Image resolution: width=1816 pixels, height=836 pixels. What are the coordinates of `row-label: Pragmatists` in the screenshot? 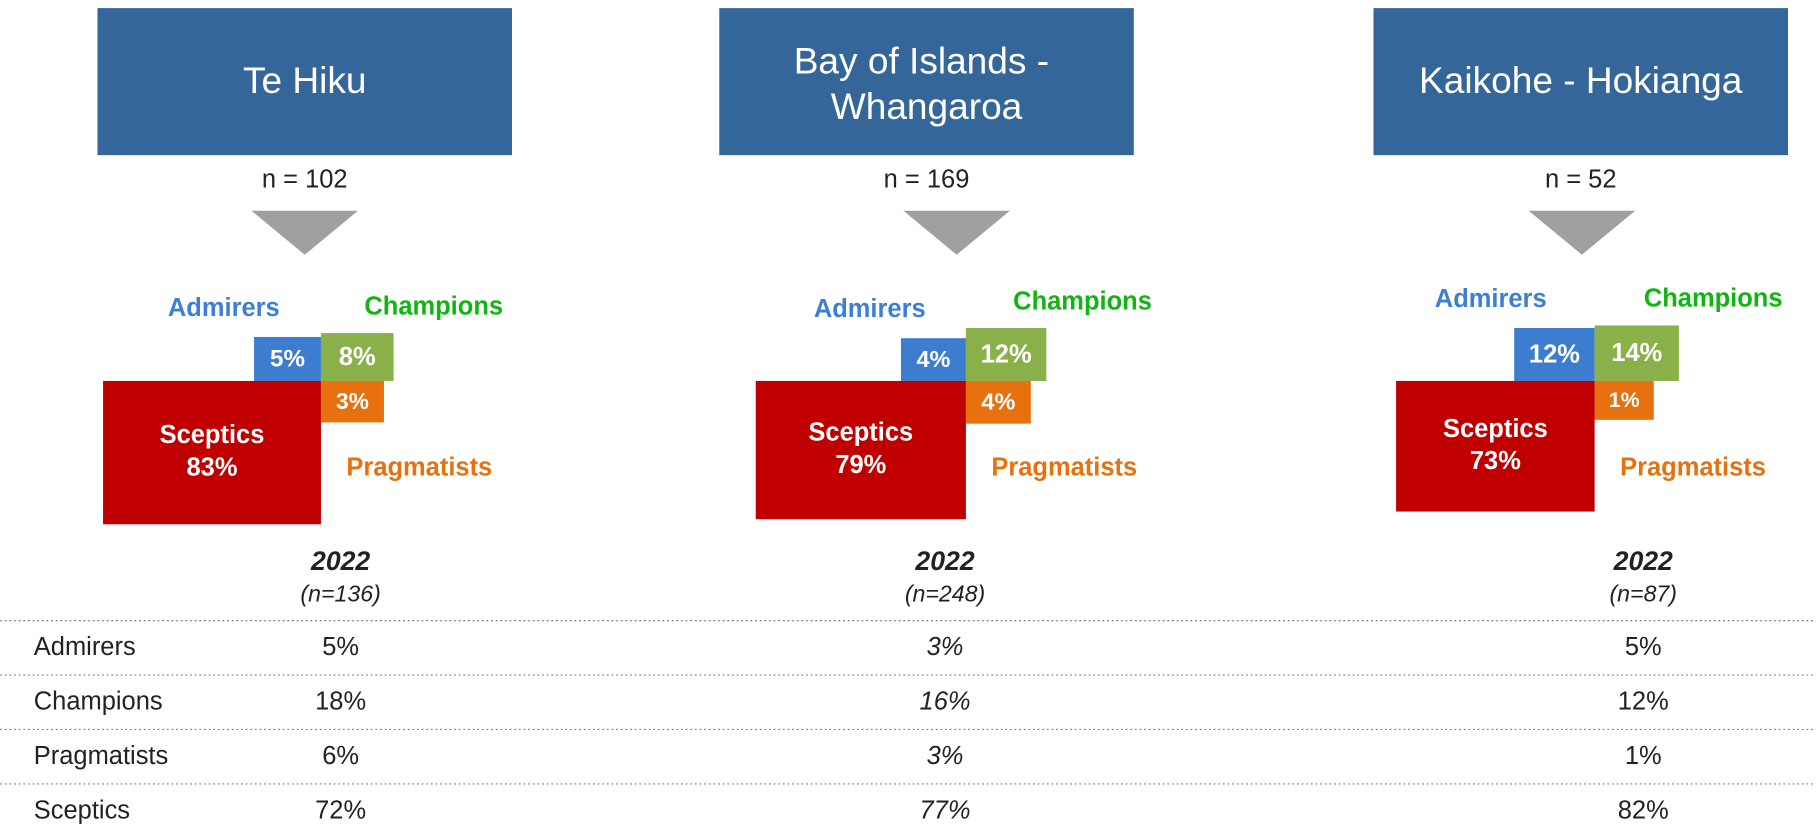 It's located at (101, 756).